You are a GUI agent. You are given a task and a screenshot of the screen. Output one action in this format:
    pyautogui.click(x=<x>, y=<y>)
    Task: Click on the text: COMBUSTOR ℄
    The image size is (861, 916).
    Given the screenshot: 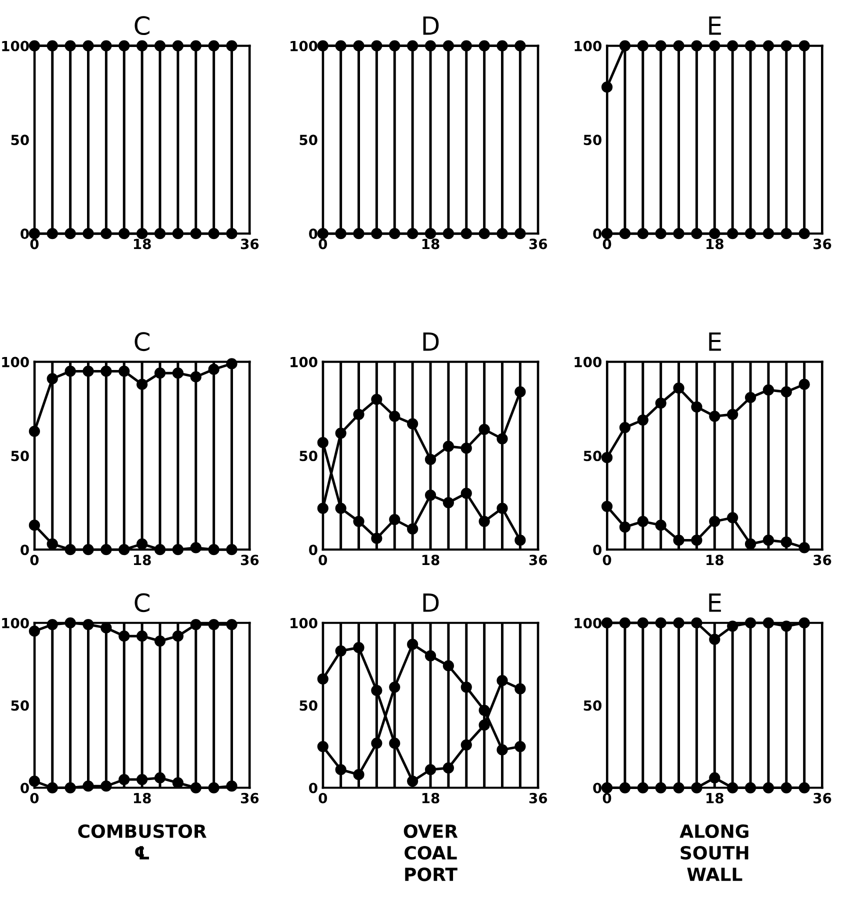 What is the action you would take?
    pyautogui.click(x=142, y=842)
    